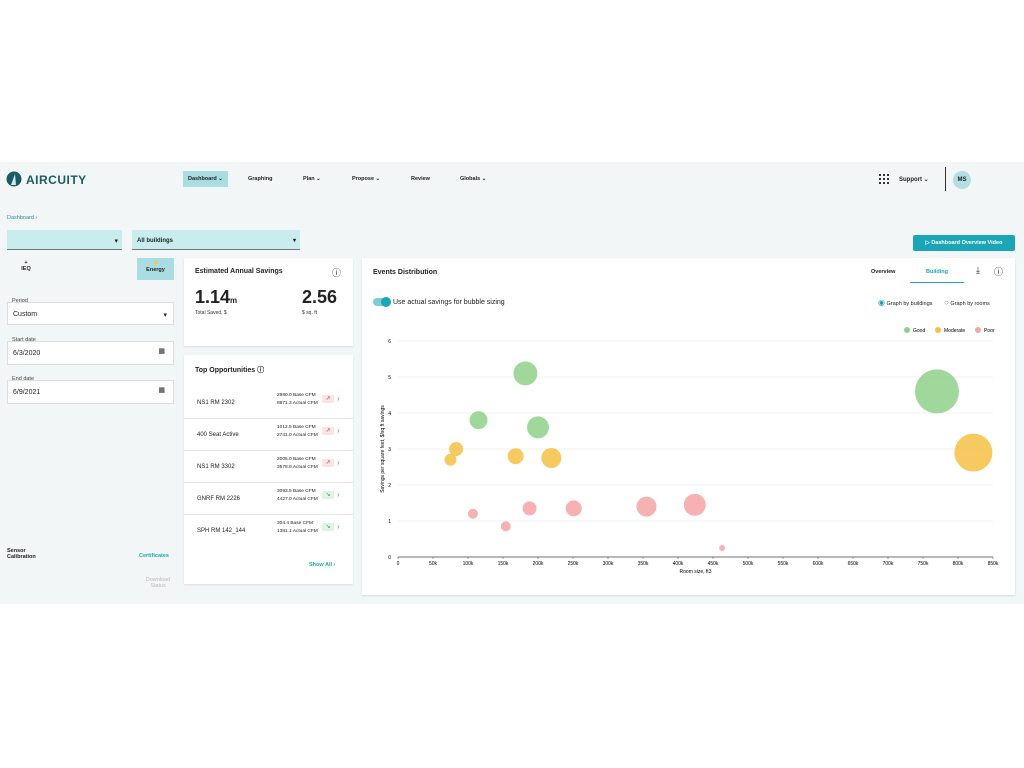  What do you see at coordinates (389, 378) in the screenshot?
I see `y-tick-label: 5` at bounding box center [389, 378].